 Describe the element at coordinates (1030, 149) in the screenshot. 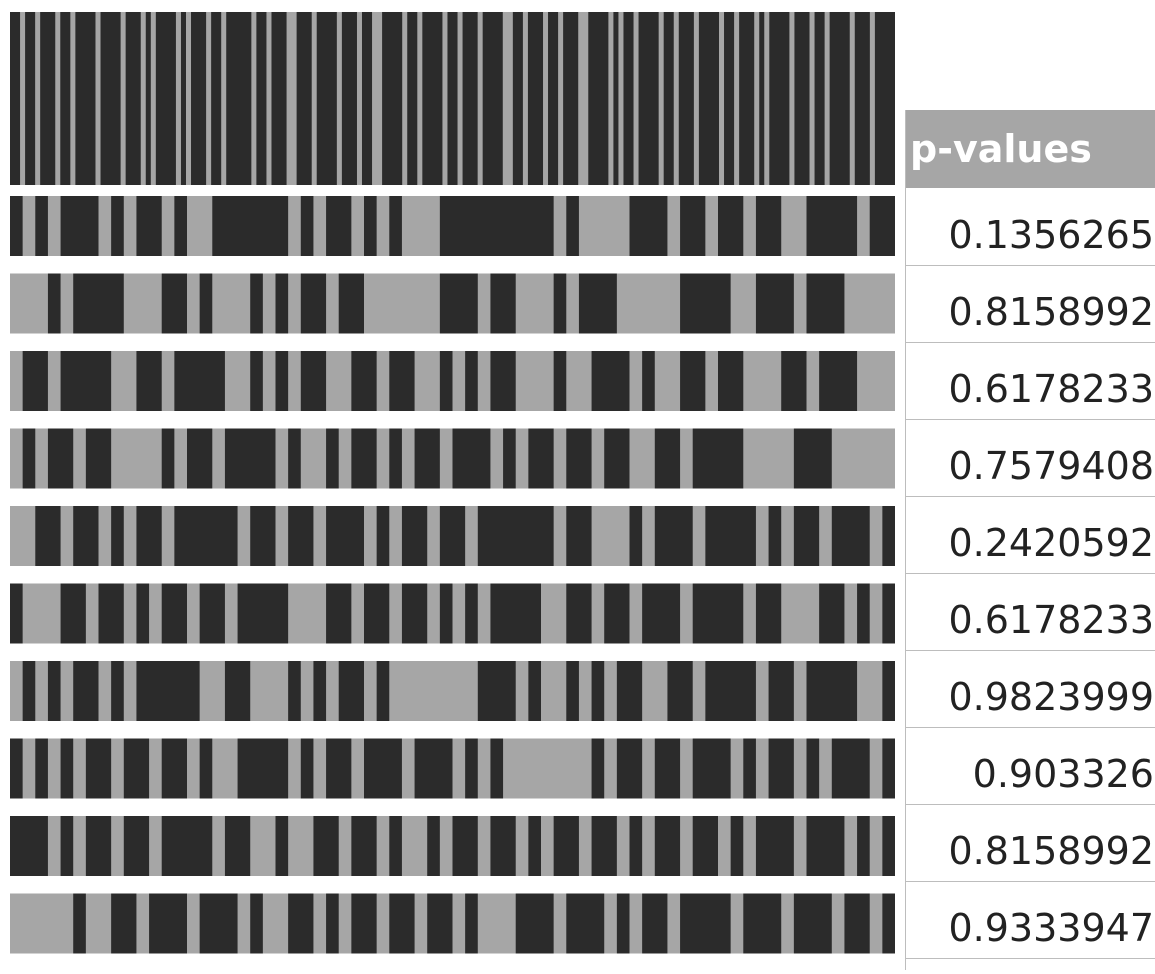

I see `p-values-header: p-values` at that location.